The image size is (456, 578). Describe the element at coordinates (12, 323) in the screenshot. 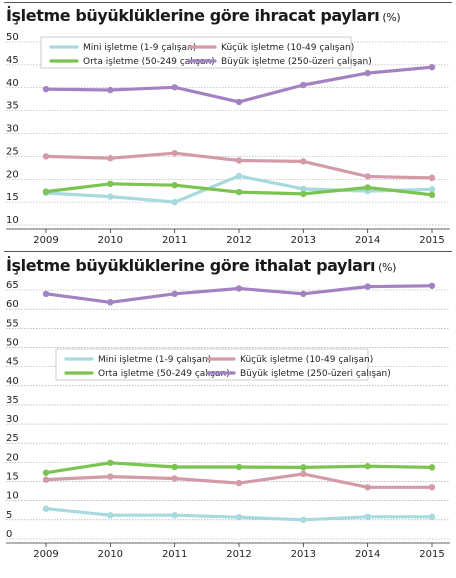

I see `y-tick-label: 55` at that location.